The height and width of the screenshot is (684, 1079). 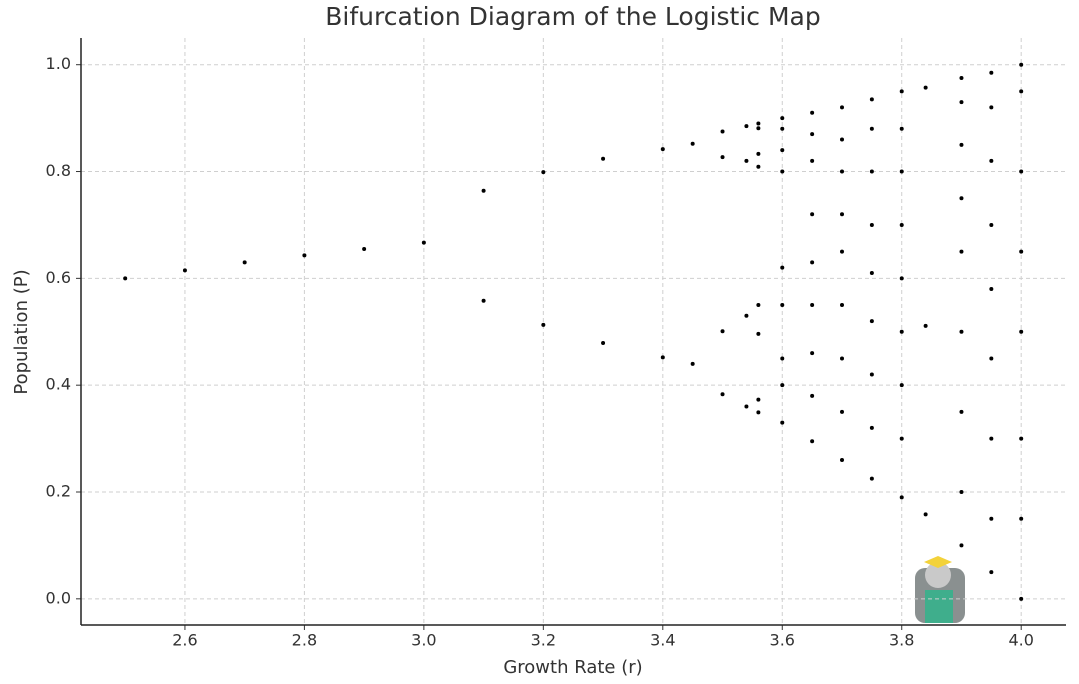 I want to click on y-axis-label: Population (P), so click(x=21, y=331).